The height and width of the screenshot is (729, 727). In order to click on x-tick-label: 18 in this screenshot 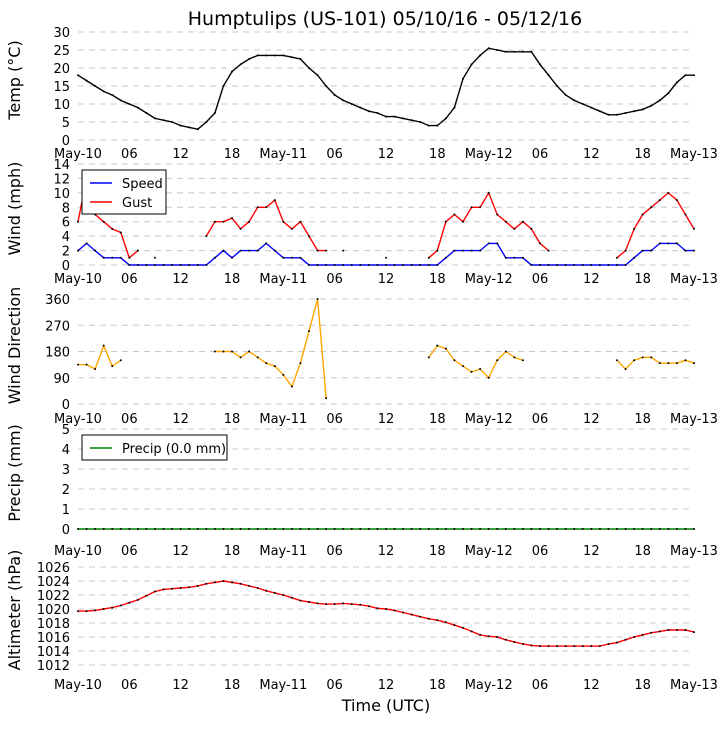, I will do `click(642, 279)`.